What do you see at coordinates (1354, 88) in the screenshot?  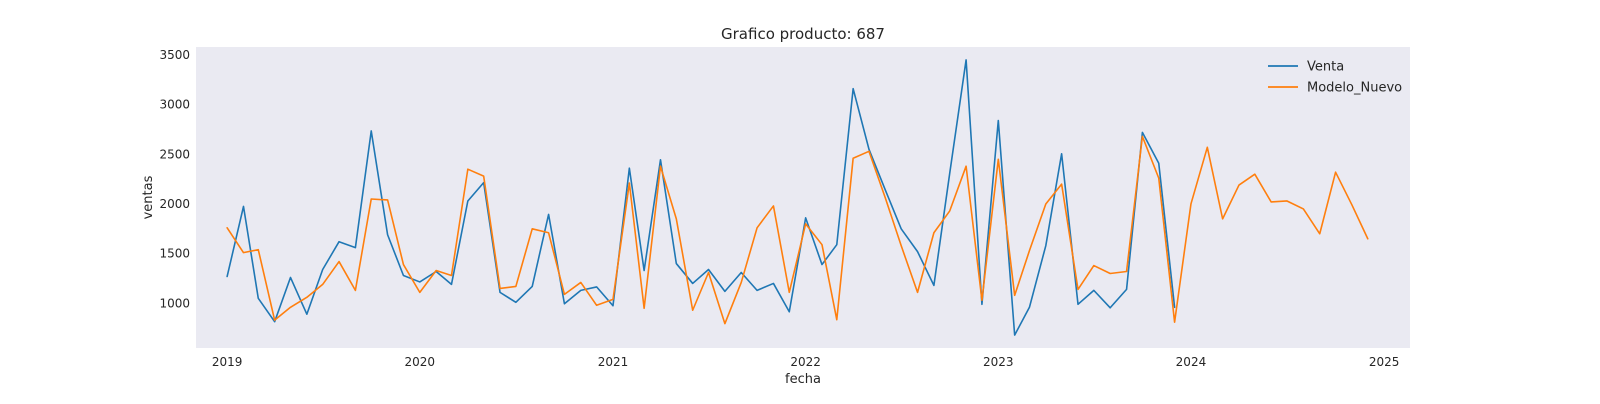 I see `legend-label: Modelo_Nuevo` at bounding box center [1354, 88].